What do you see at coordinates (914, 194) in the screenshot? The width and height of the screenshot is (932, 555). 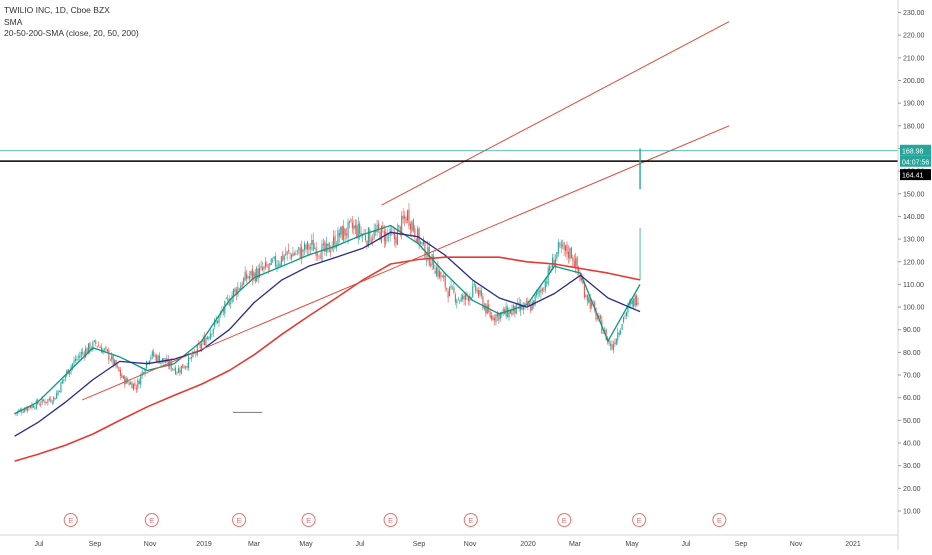 I see `price-tick-label: 150.00` at bounding box center [914, 194].